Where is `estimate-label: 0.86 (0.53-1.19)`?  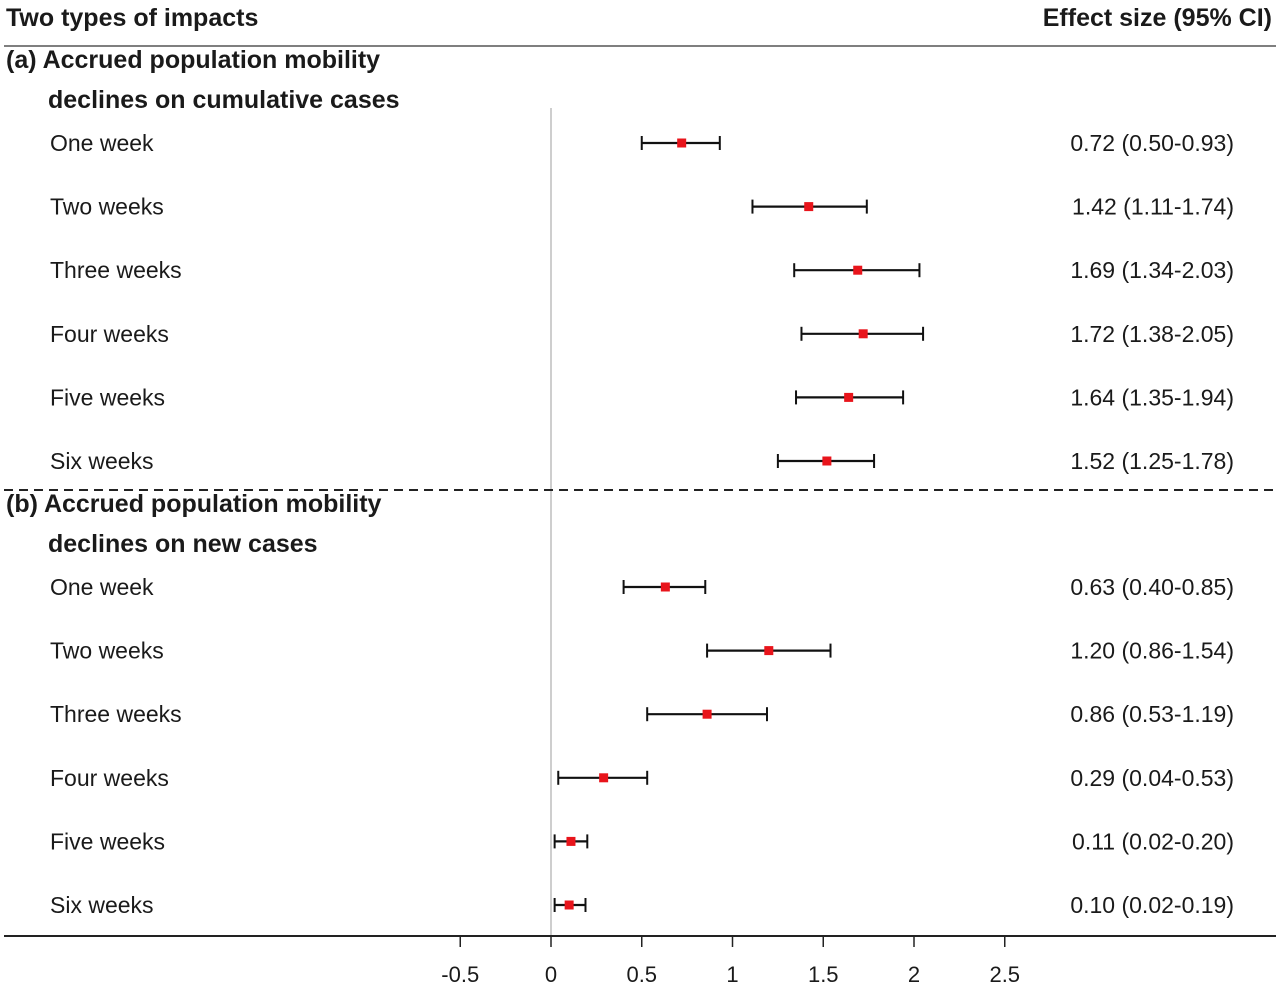 estimate-label: 0.86 (0.53-1.19) is located at coordinates (1152, 714).